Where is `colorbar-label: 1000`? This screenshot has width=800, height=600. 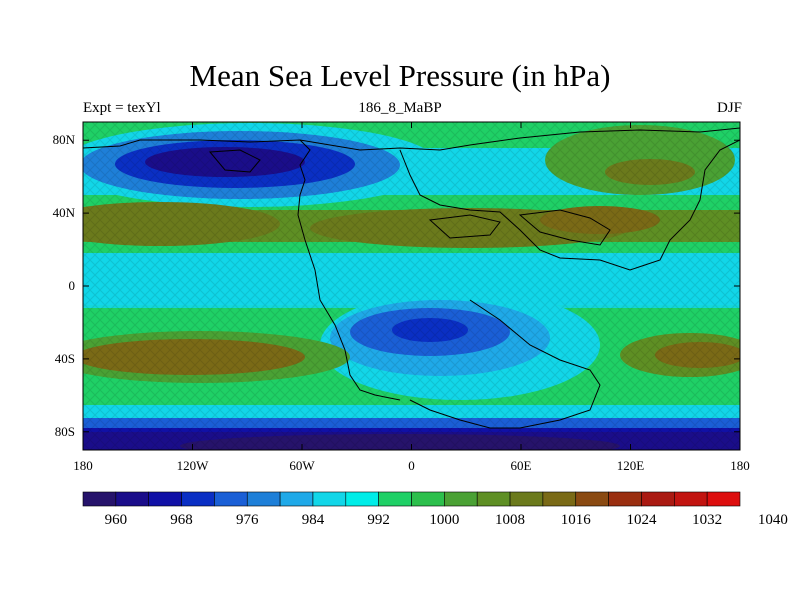 colorbar-label: 1000 is located at coordinates (444, 520).